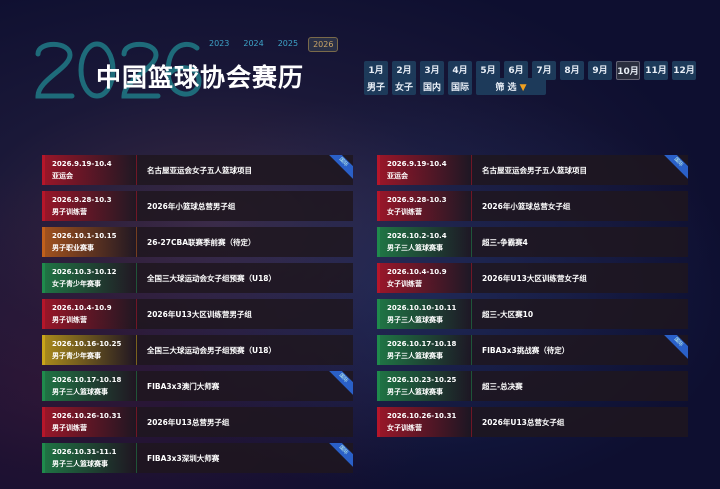 Image resolution: width=720 pixels, height=489 pixels. I want to click on event-name: 26-27CBA联赛季前赛（待定）, so click(201, 242).